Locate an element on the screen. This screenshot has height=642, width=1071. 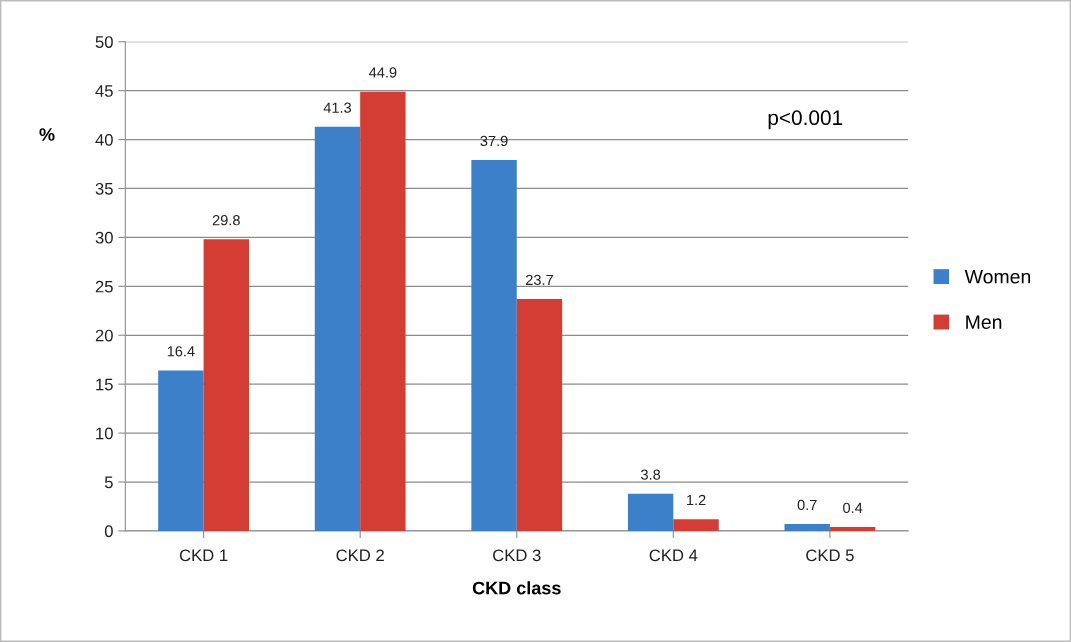
y-tick-label: 45 is located at coordinates (104, 91).